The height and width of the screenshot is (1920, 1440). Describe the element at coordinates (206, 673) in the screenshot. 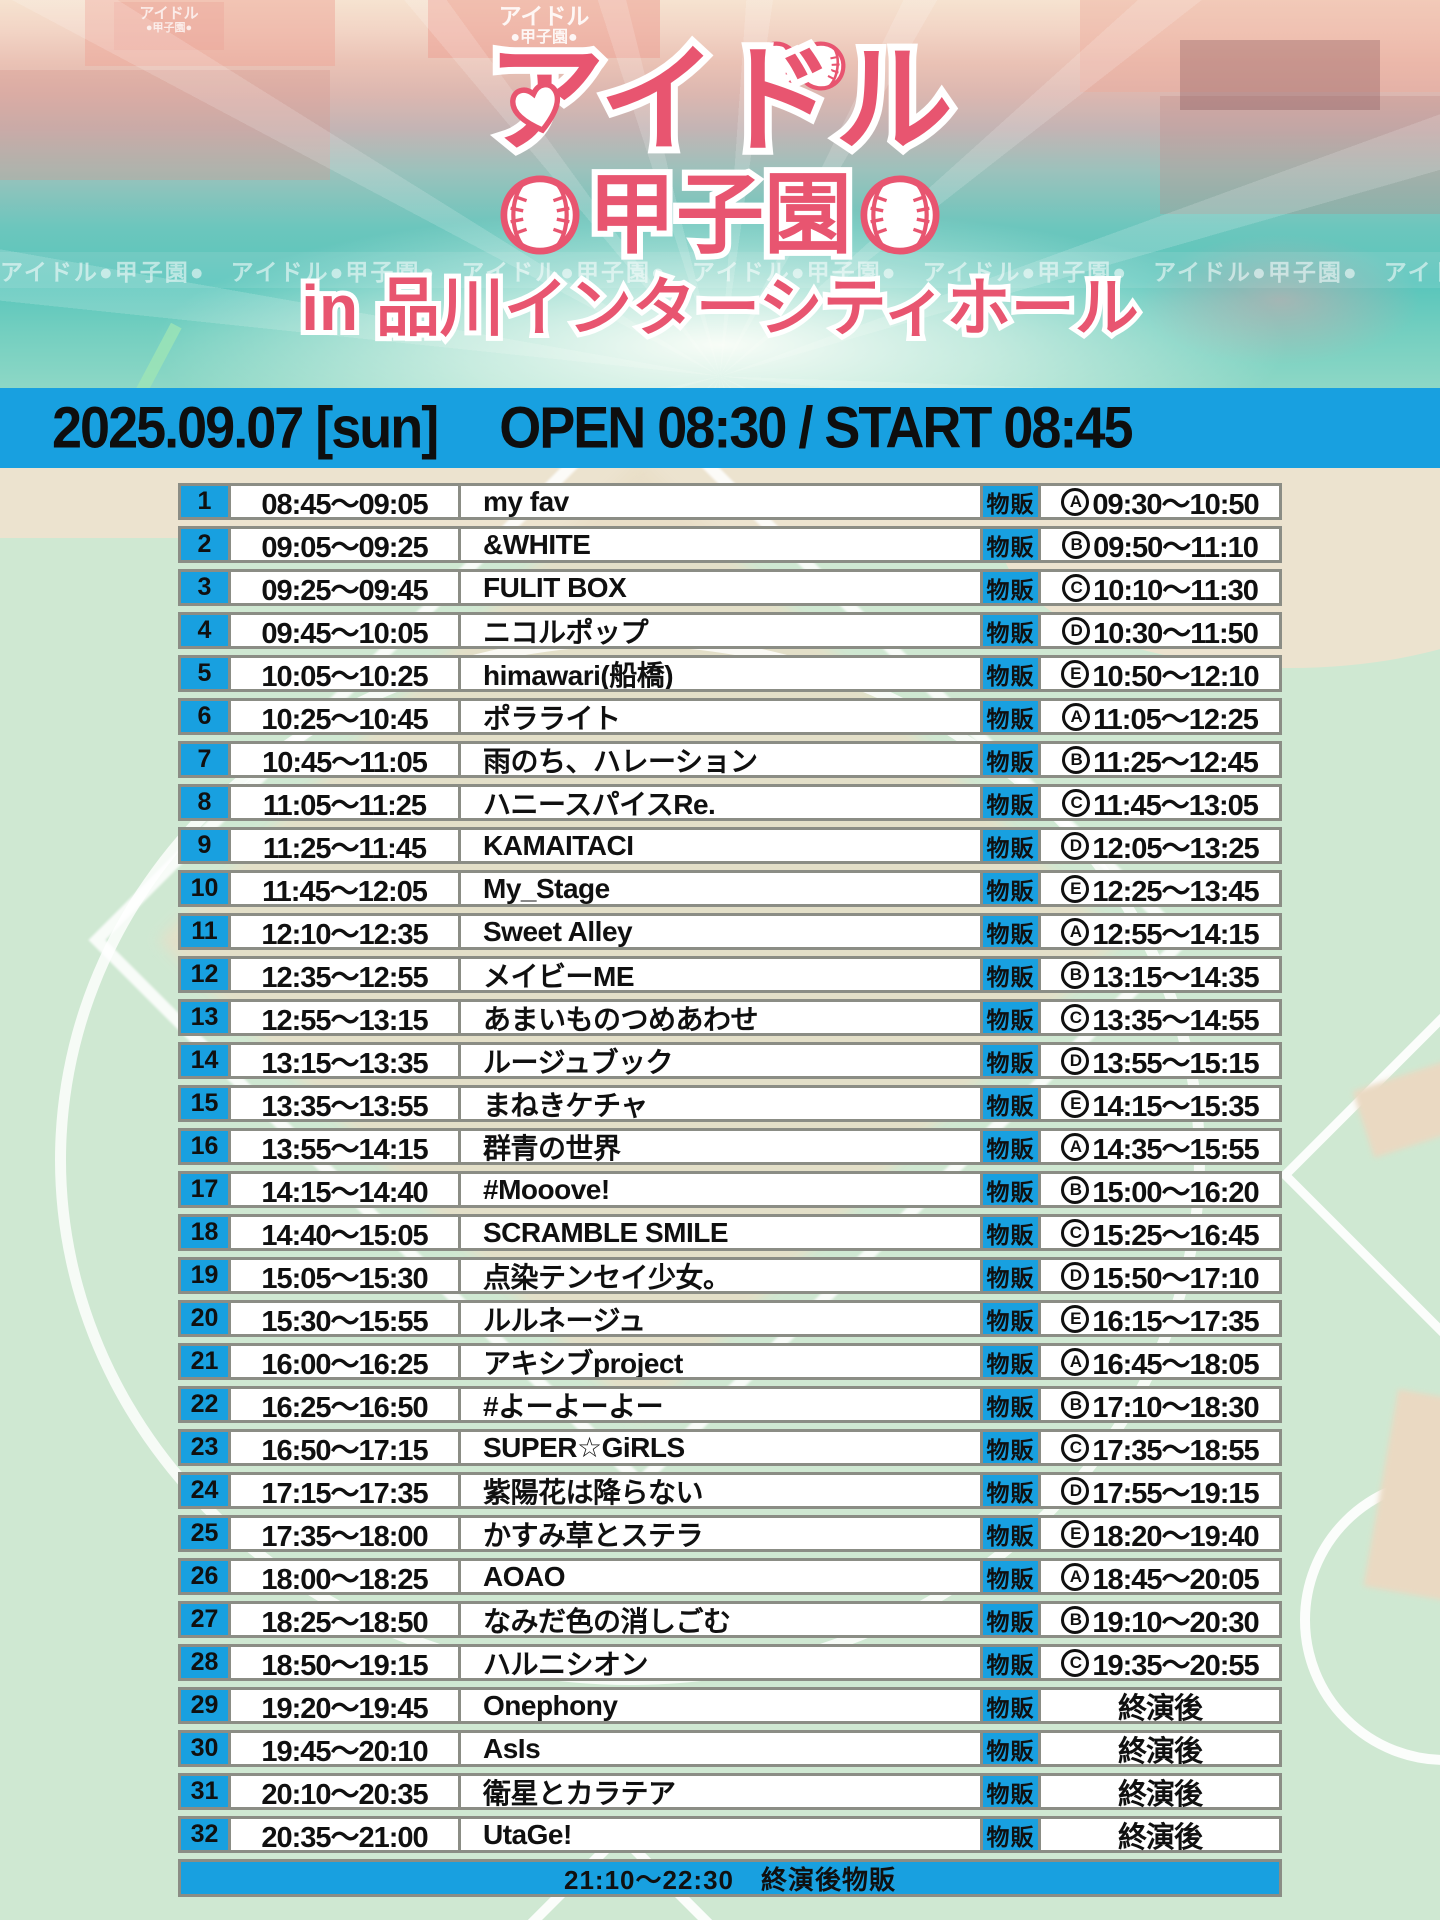

I see `slot-number: 5` at that location.